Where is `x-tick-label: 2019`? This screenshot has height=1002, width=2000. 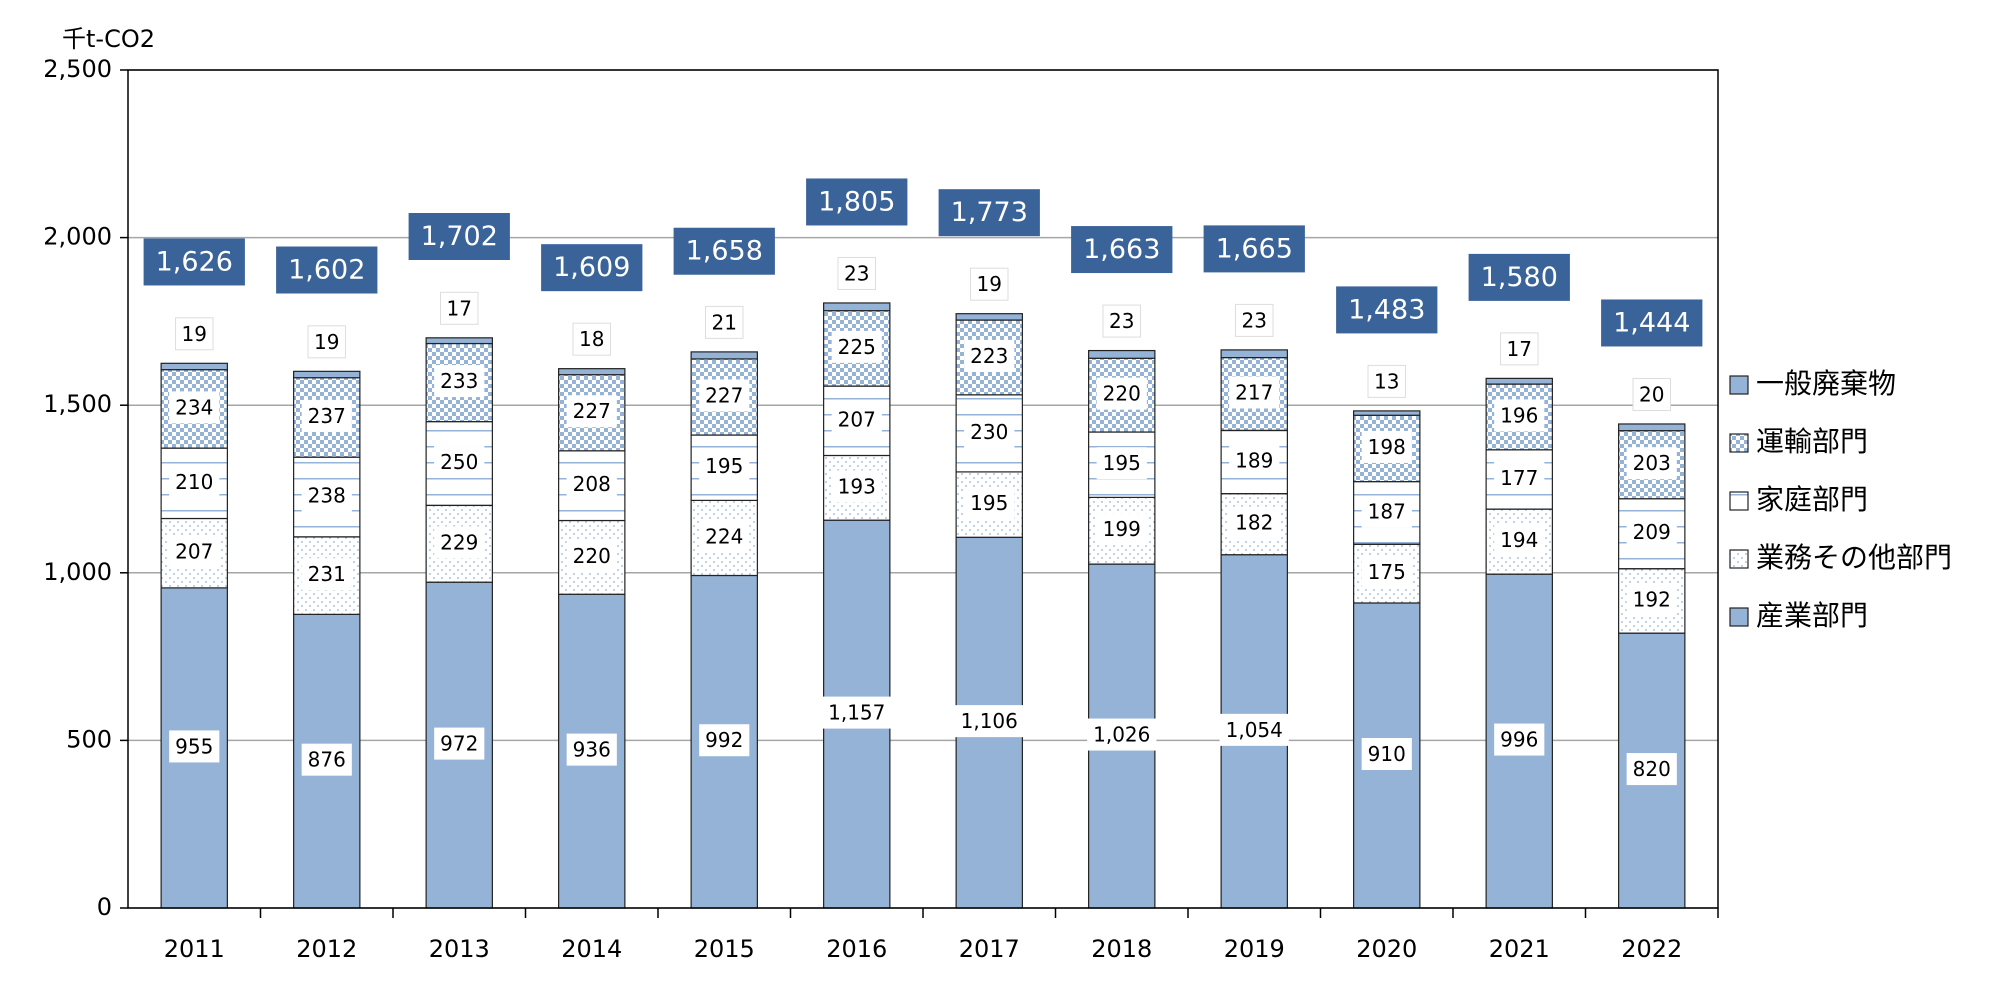 x-tick-label: 2019 is located at coordinates (1254, 949).